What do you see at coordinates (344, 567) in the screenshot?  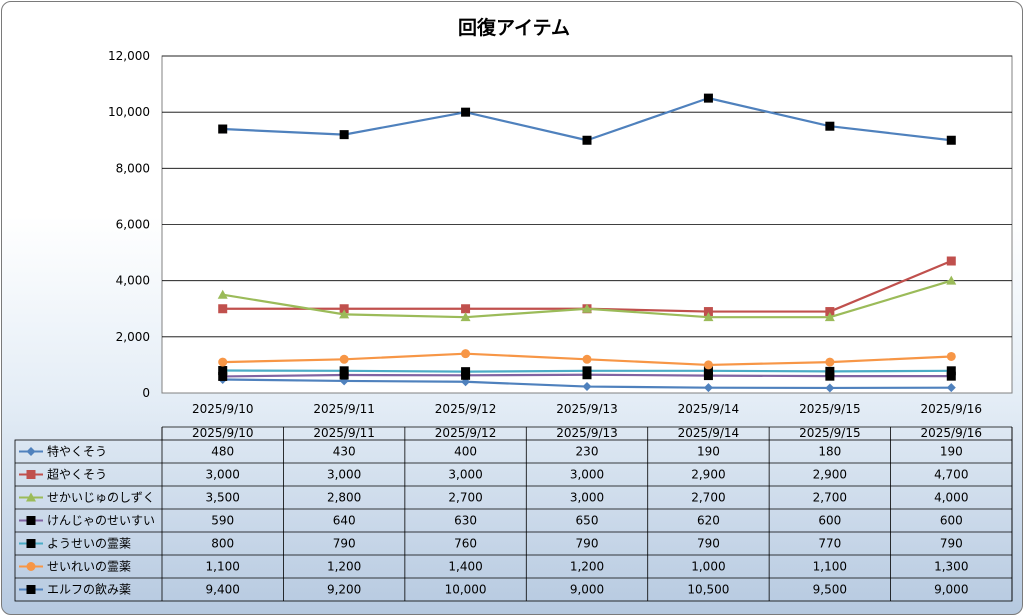 I see `table-value-cell: 1,200` at bounding box center [344, 567].